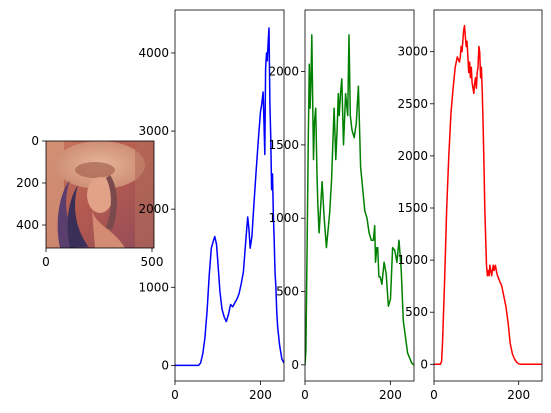  Describe the element at coordinates (165, 365) in the screenshot. I see `blue-ytick-label: 0` at that location.